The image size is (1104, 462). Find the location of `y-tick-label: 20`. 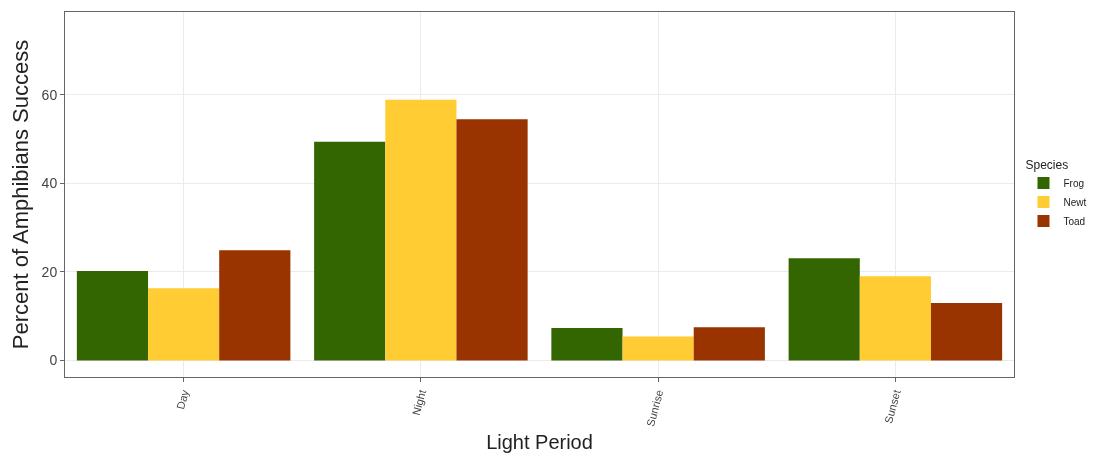

y-tick-label: 20 is located at coordinates (49, 271).